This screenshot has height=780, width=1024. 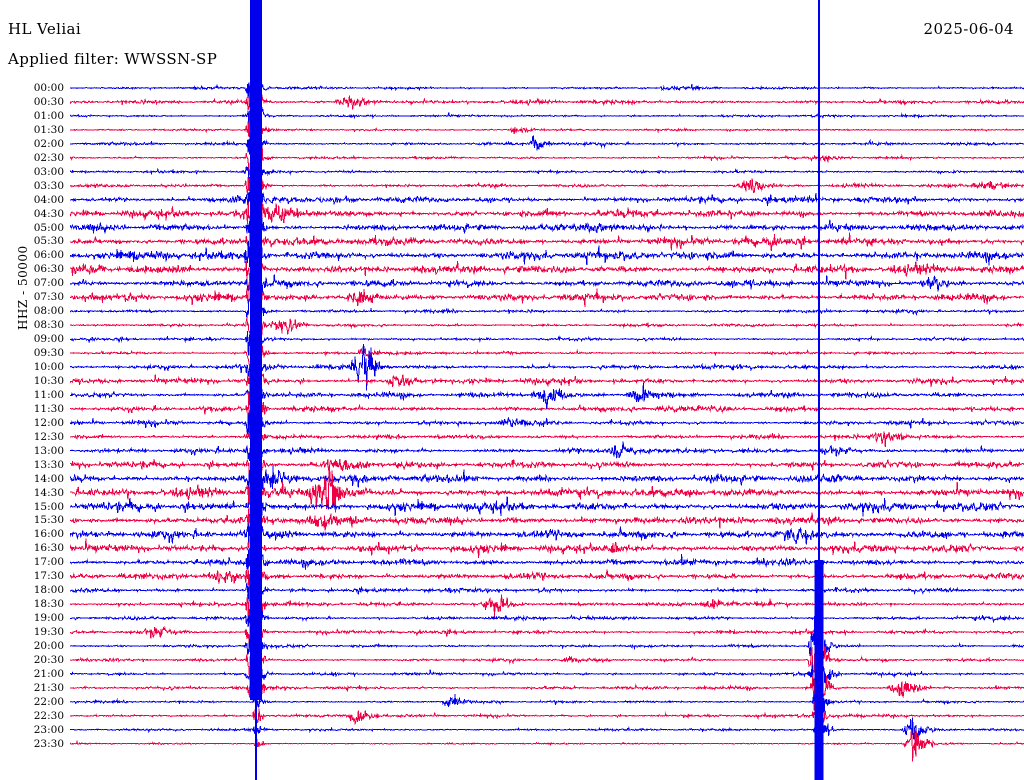 I want to click on time-label: 06:30, so click(x=48, y=269).